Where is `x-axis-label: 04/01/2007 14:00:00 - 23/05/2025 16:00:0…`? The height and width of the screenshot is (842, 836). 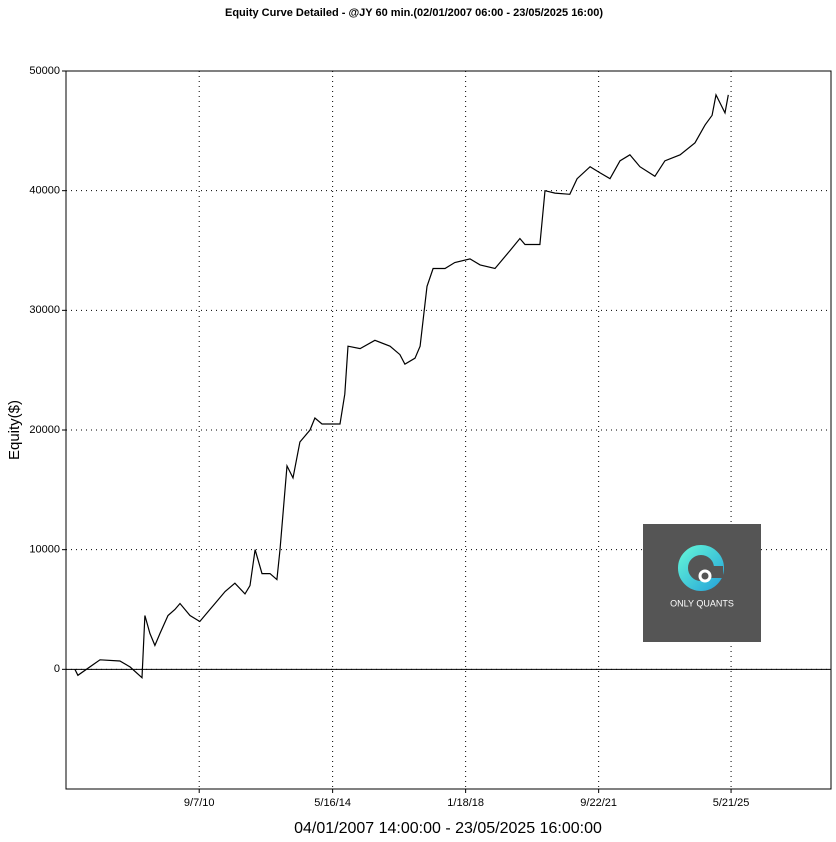
x-axis-label: 04/01/2007 14:00:00 - 23/05/2025 16:00:0… is located at coordinates (448, 828).